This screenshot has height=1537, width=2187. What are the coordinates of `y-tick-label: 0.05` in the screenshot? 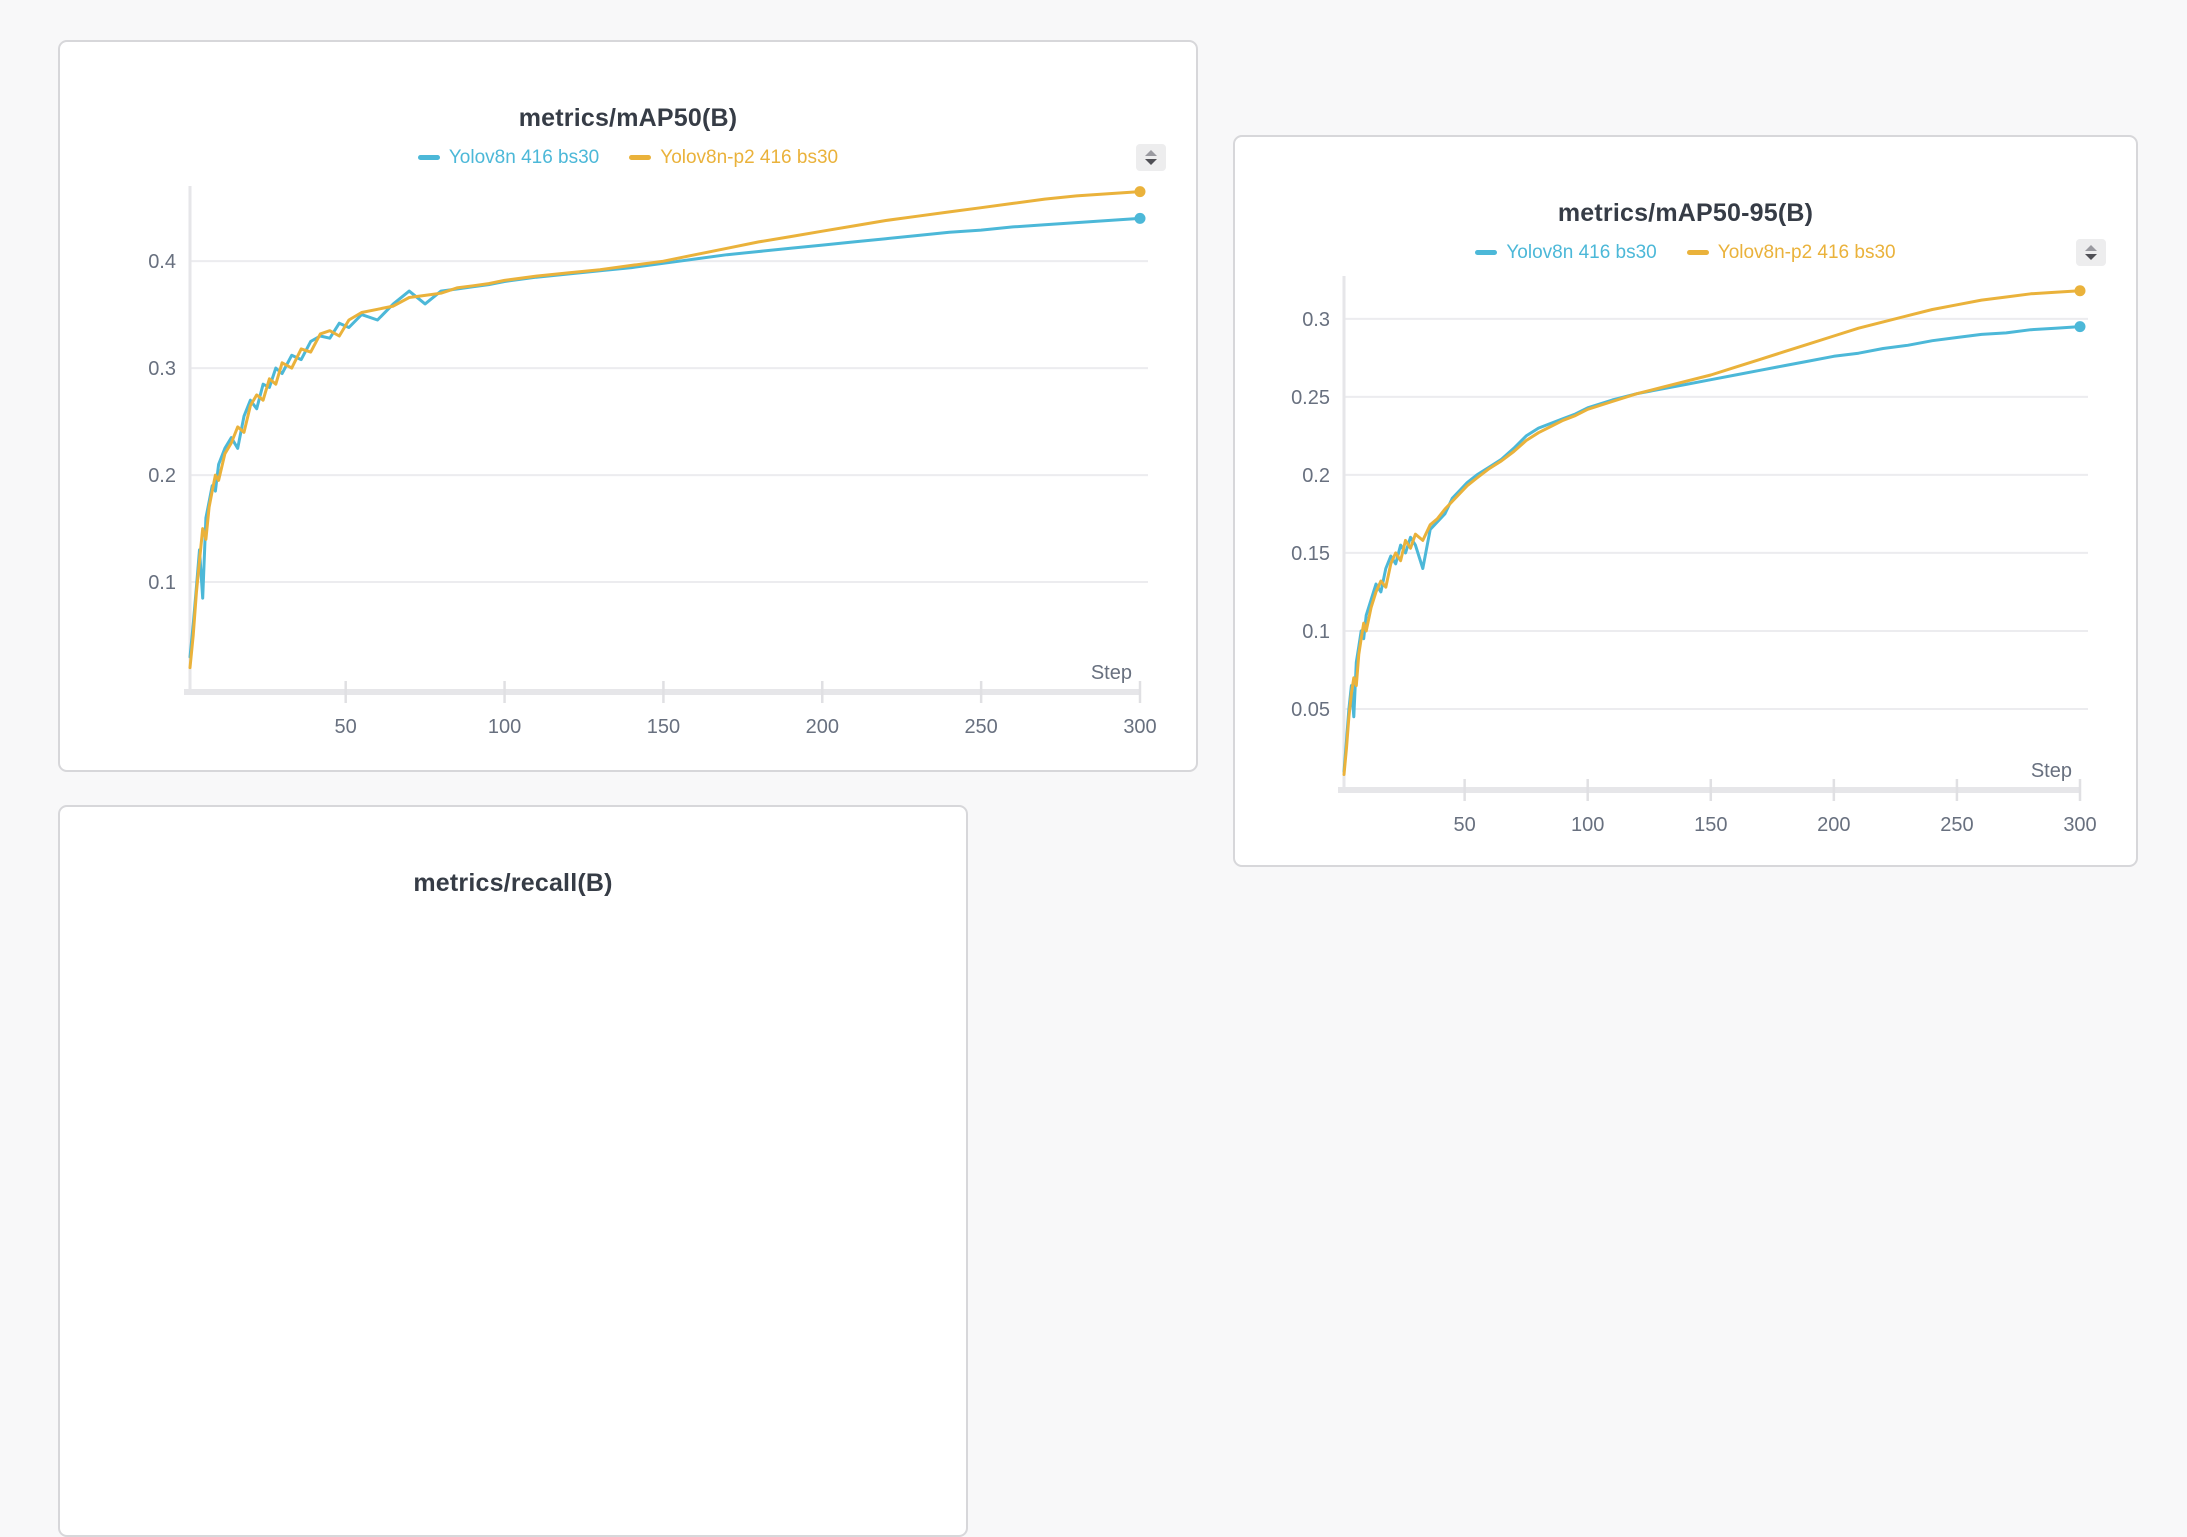 It's located at (1310, 710).